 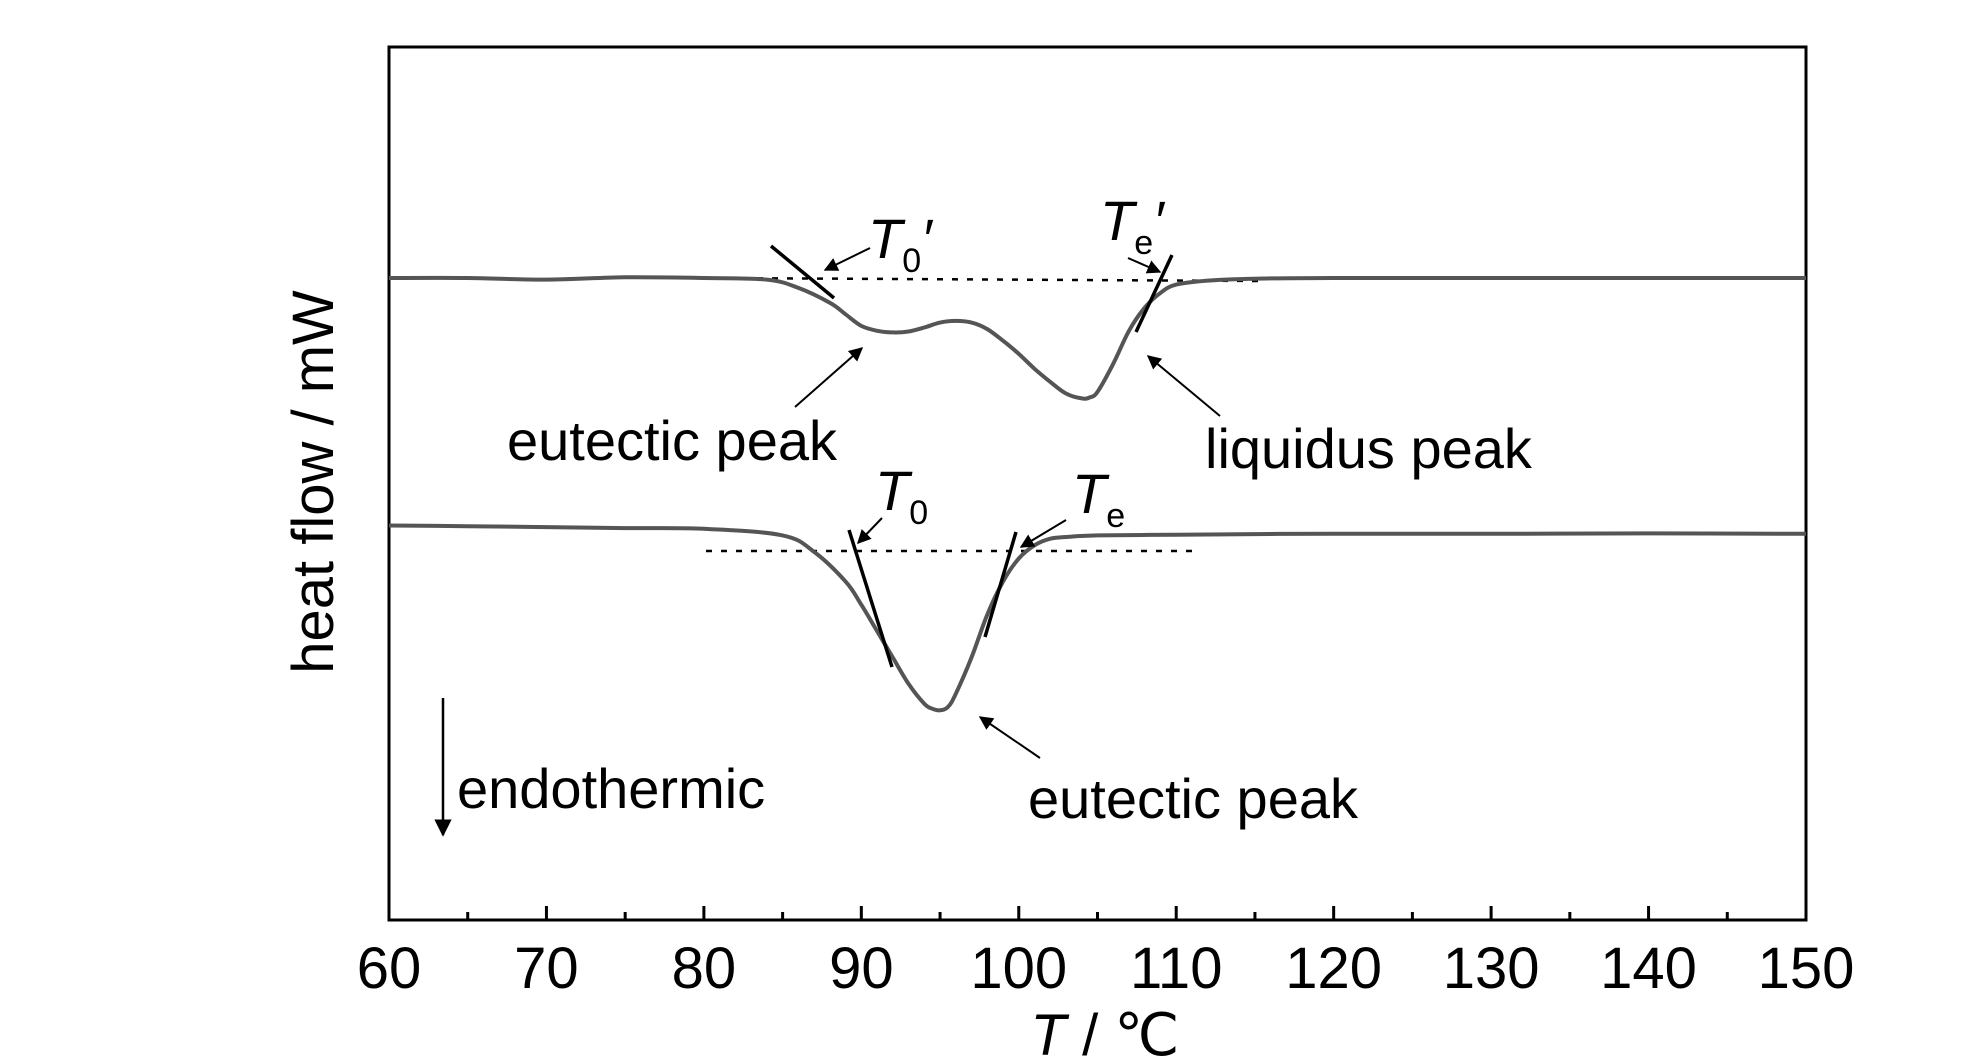 I want to click on label-endothermic: endothermic, so click(x=611, y=788).